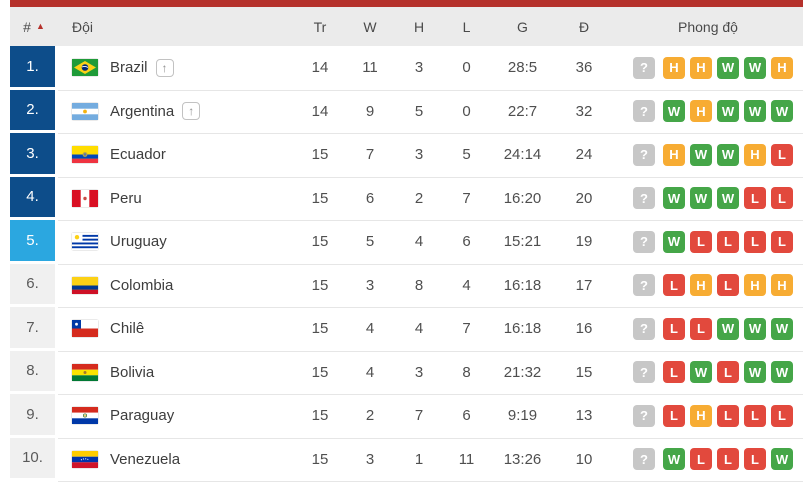  I want to click on flag-brazil-icon, so click(85, 68).